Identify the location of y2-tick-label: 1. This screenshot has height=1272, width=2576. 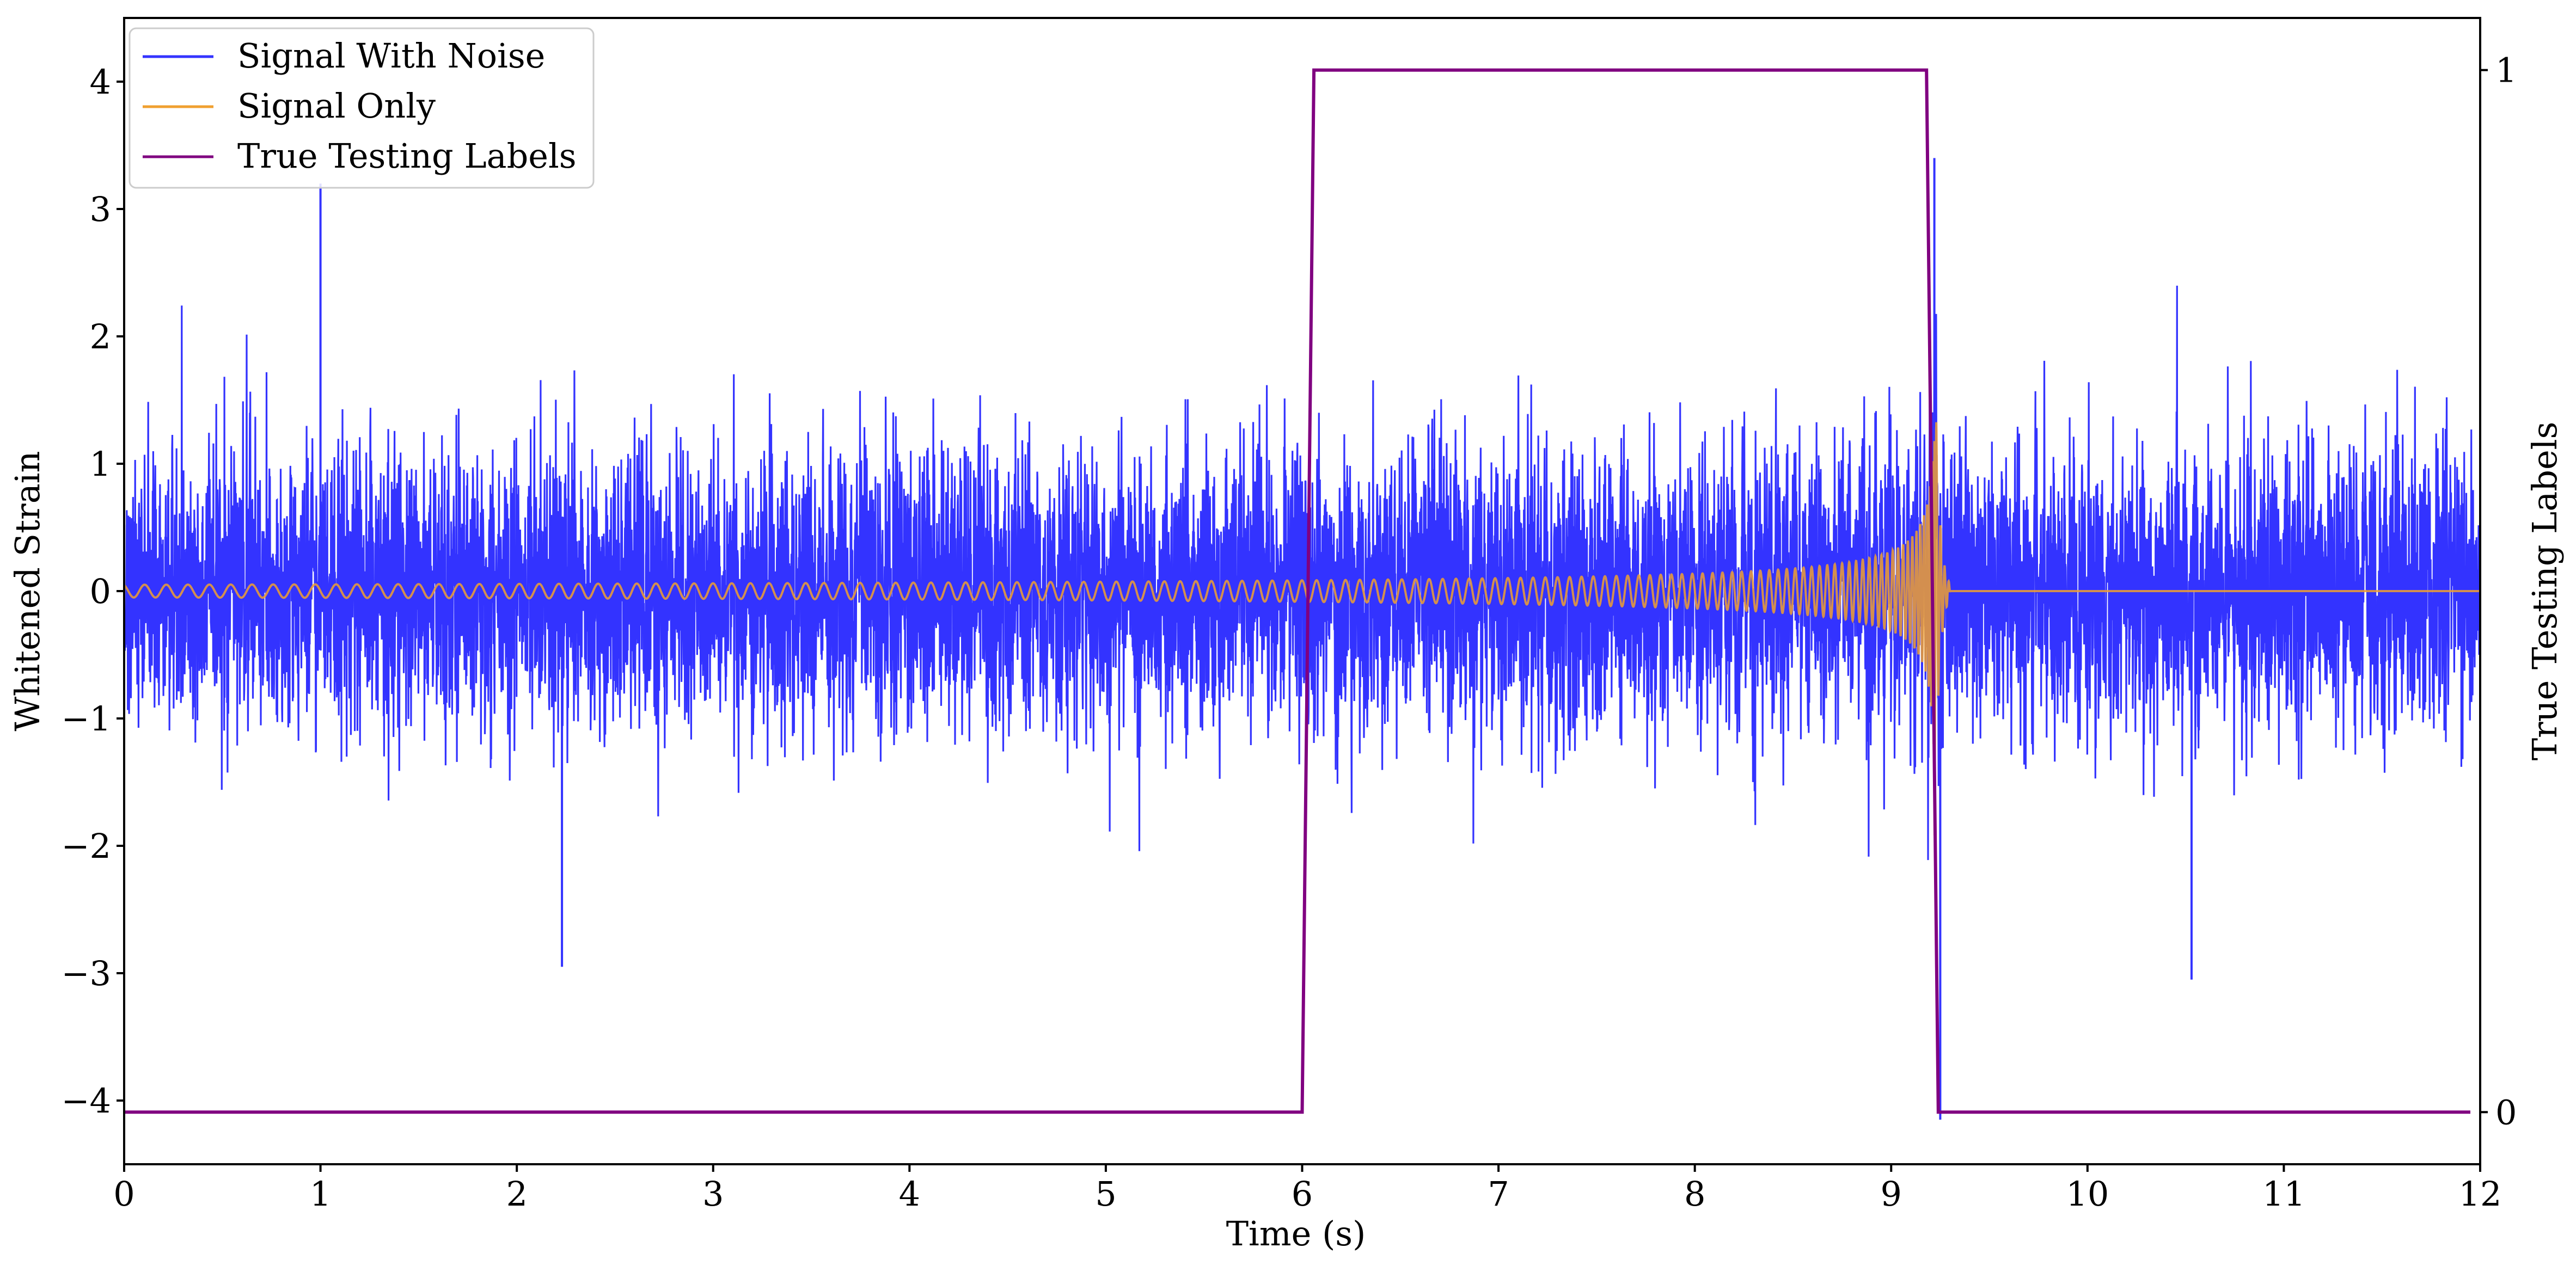
(2506, 71).